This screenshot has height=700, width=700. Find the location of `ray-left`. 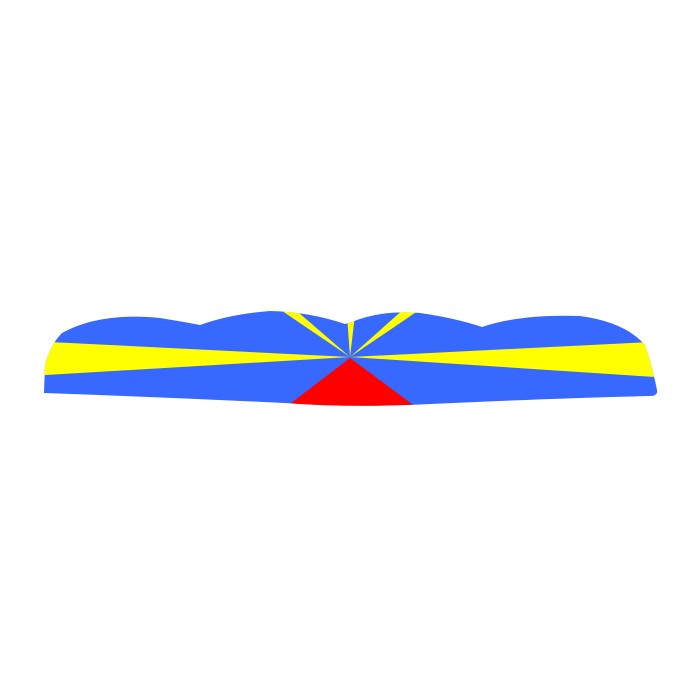

ray-left is located at coordinates (197, 358).